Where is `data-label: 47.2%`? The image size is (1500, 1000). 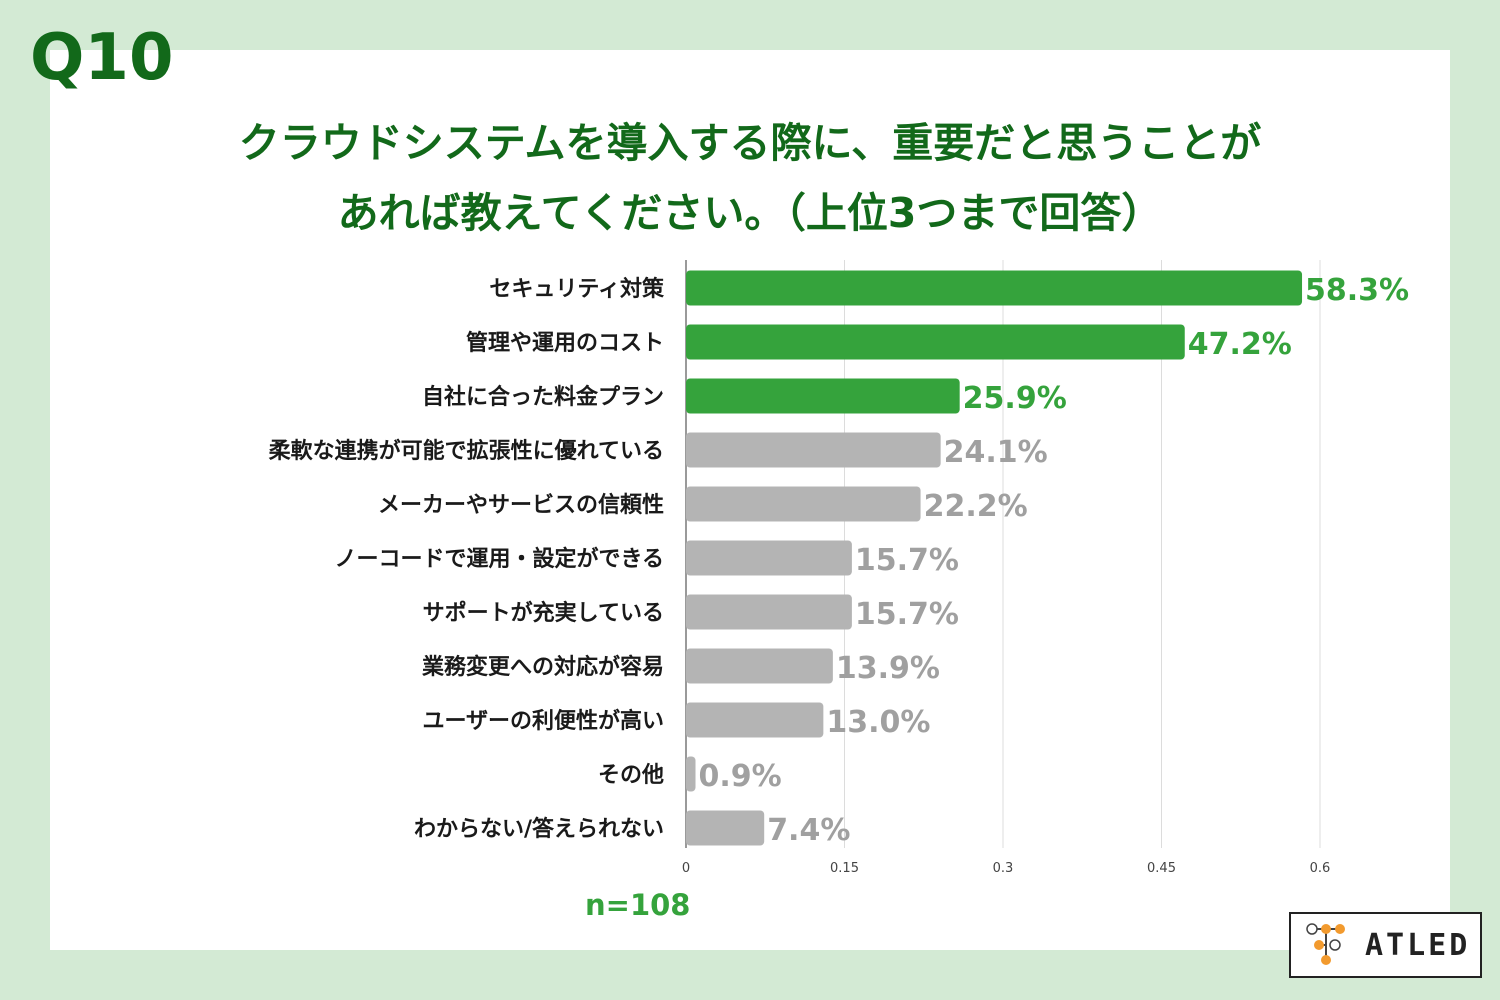 data-label: 47.2% is located at coordinates (1240, 344).